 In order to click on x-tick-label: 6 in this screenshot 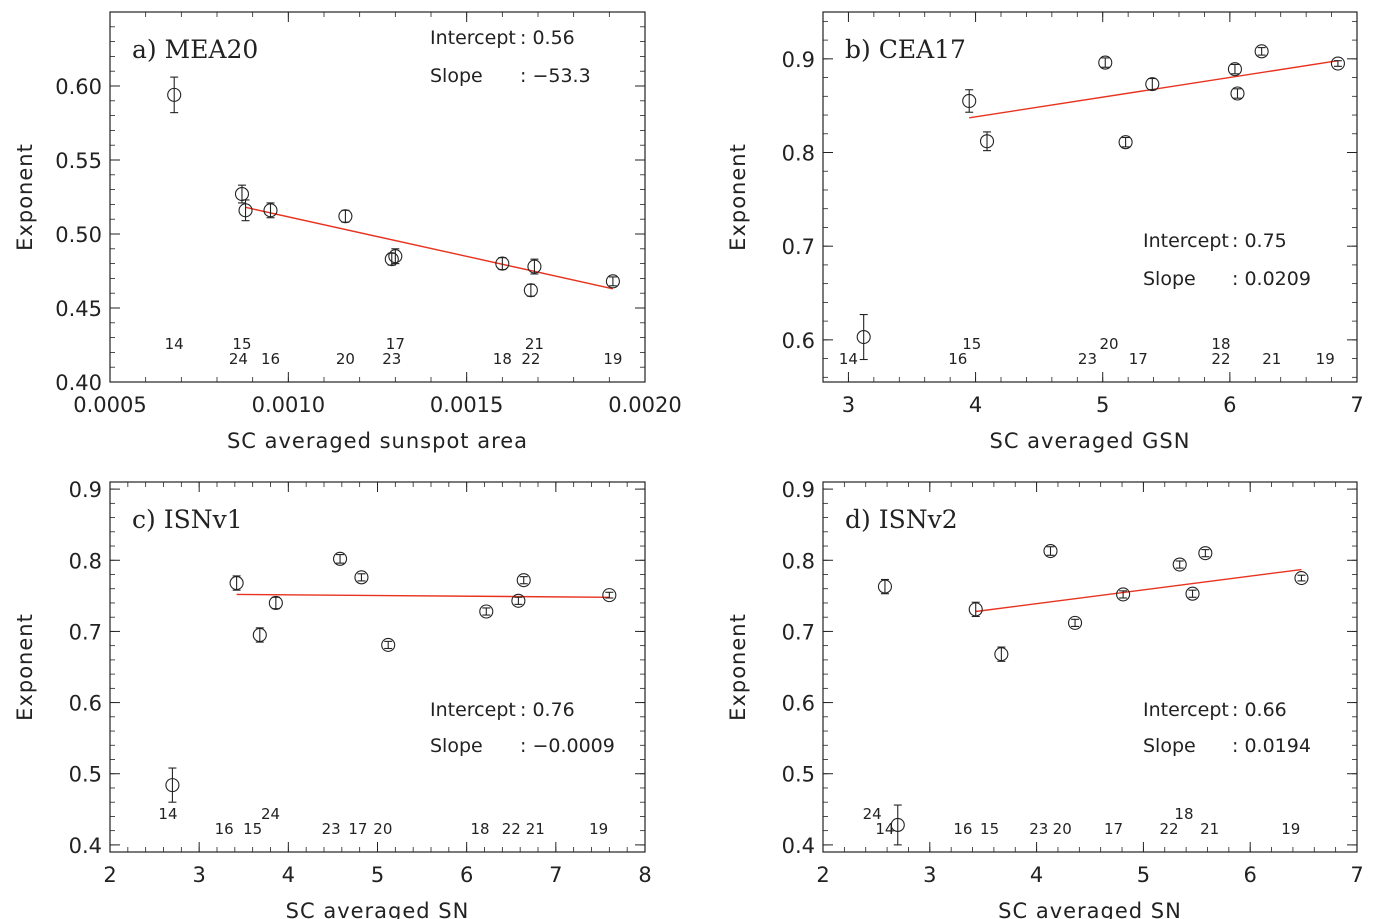, I will do `click(466, 875)`.